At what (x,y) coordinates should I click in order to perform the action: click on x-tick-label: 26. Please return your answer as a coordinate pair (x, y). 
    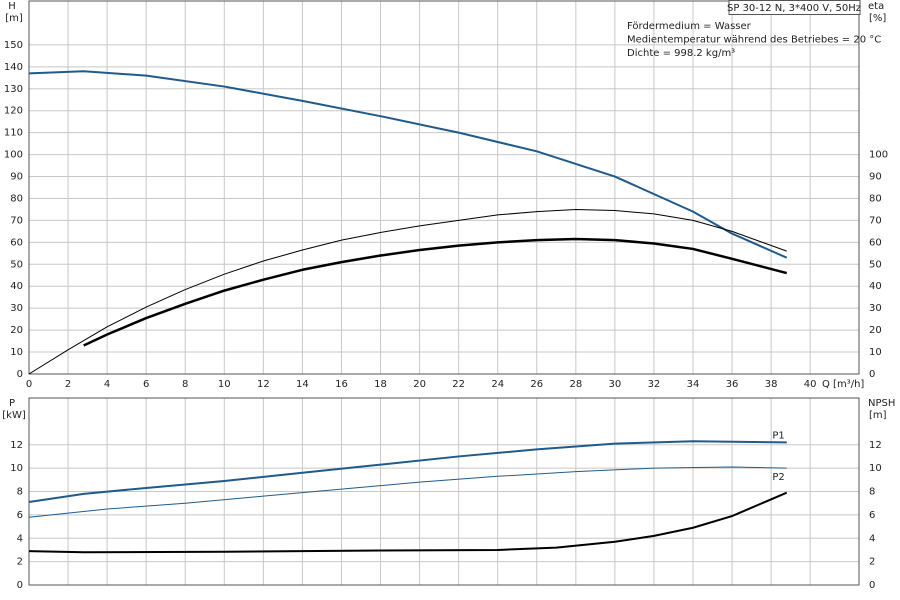
    Looking at the image, I should click on (536, 384).